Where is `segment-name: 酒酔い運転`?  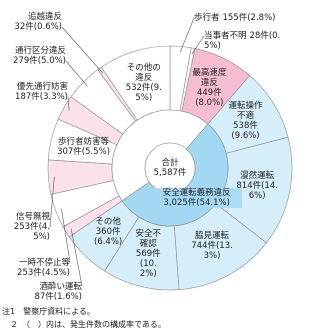 segment-name: 酒酔い運転 is located at coordinates (60, 287).